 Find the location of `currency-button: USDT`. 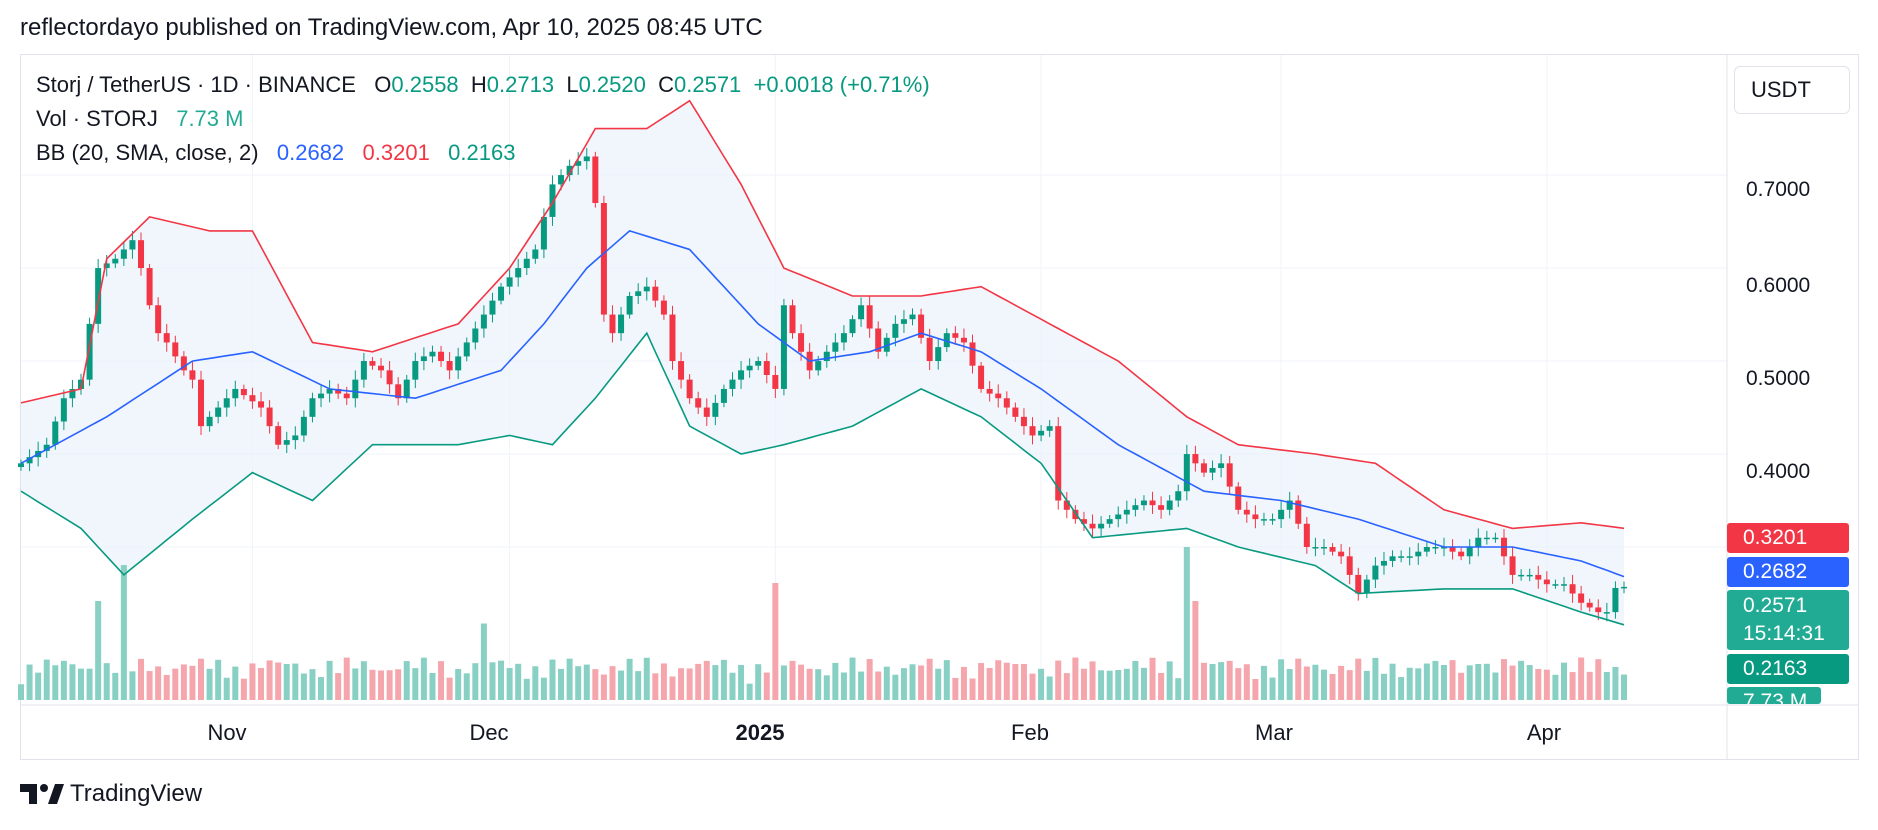

currency-button: USDT is located at coordinates (1792, 90).